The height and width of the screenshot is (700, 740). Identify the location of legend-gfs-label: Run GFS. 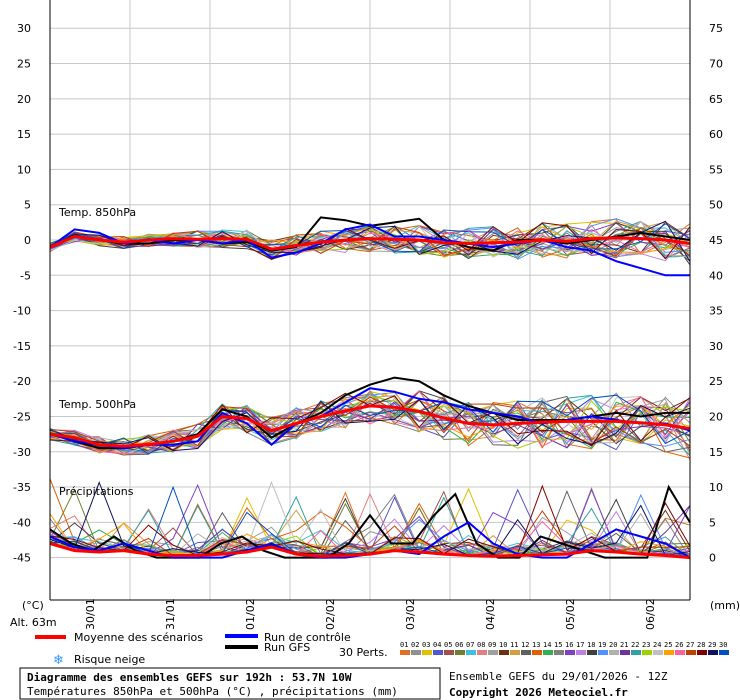
(287, 647).